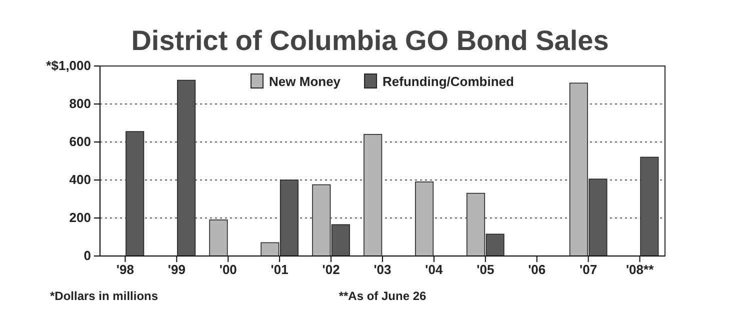  I want to click on legend-label: Refunding/Combined, so click(448, 81).